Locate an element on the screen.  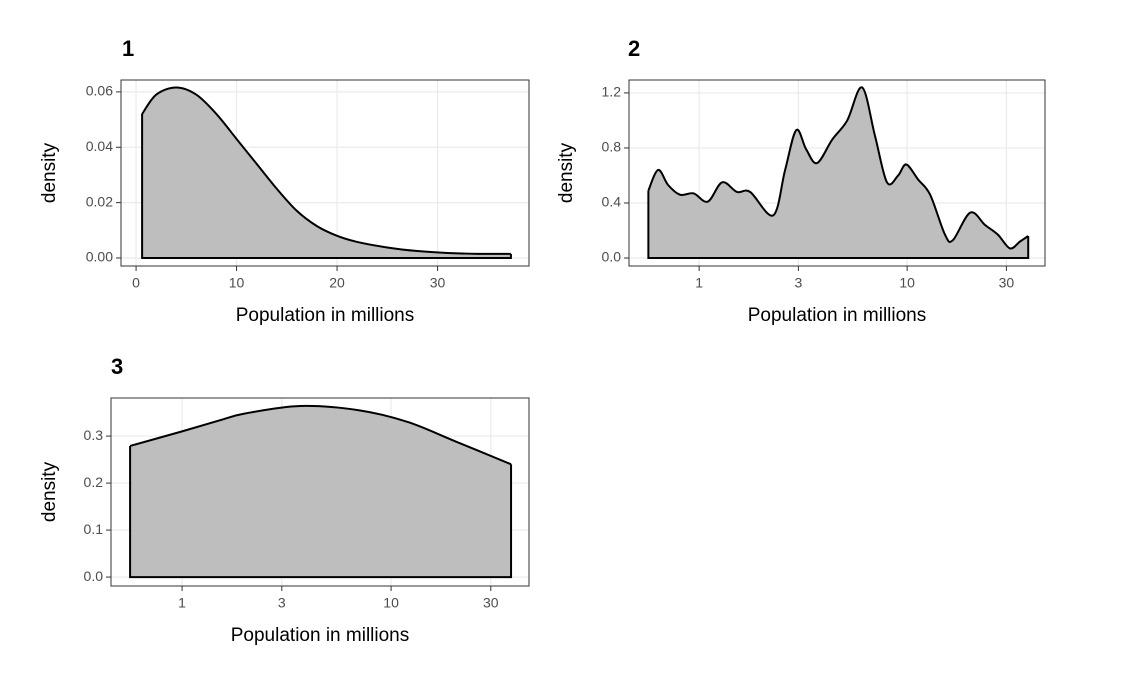
y-tick-label: 0.04 is located at coordinates (99, 146).